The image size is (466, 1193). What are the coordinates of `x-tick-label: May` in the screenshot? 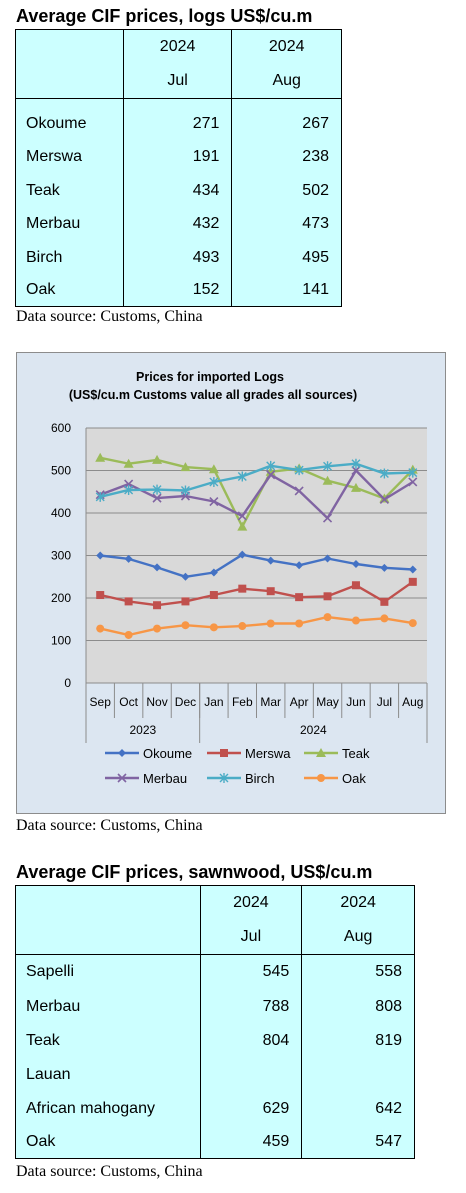 It's located at (327, 702).